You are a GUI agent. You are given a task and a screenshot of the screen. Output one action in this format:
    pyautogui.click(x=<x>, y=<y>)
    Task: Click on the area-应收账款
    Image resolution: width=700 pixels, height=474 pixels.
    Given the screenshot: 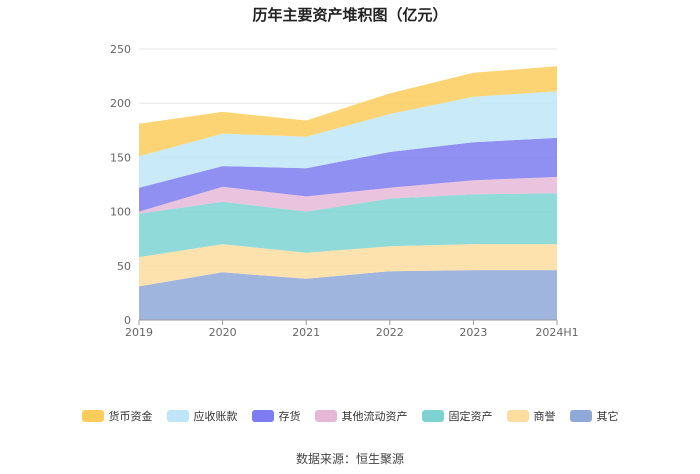 What is the action you would take?
    pyautogui.click(x=348, y=139)
    